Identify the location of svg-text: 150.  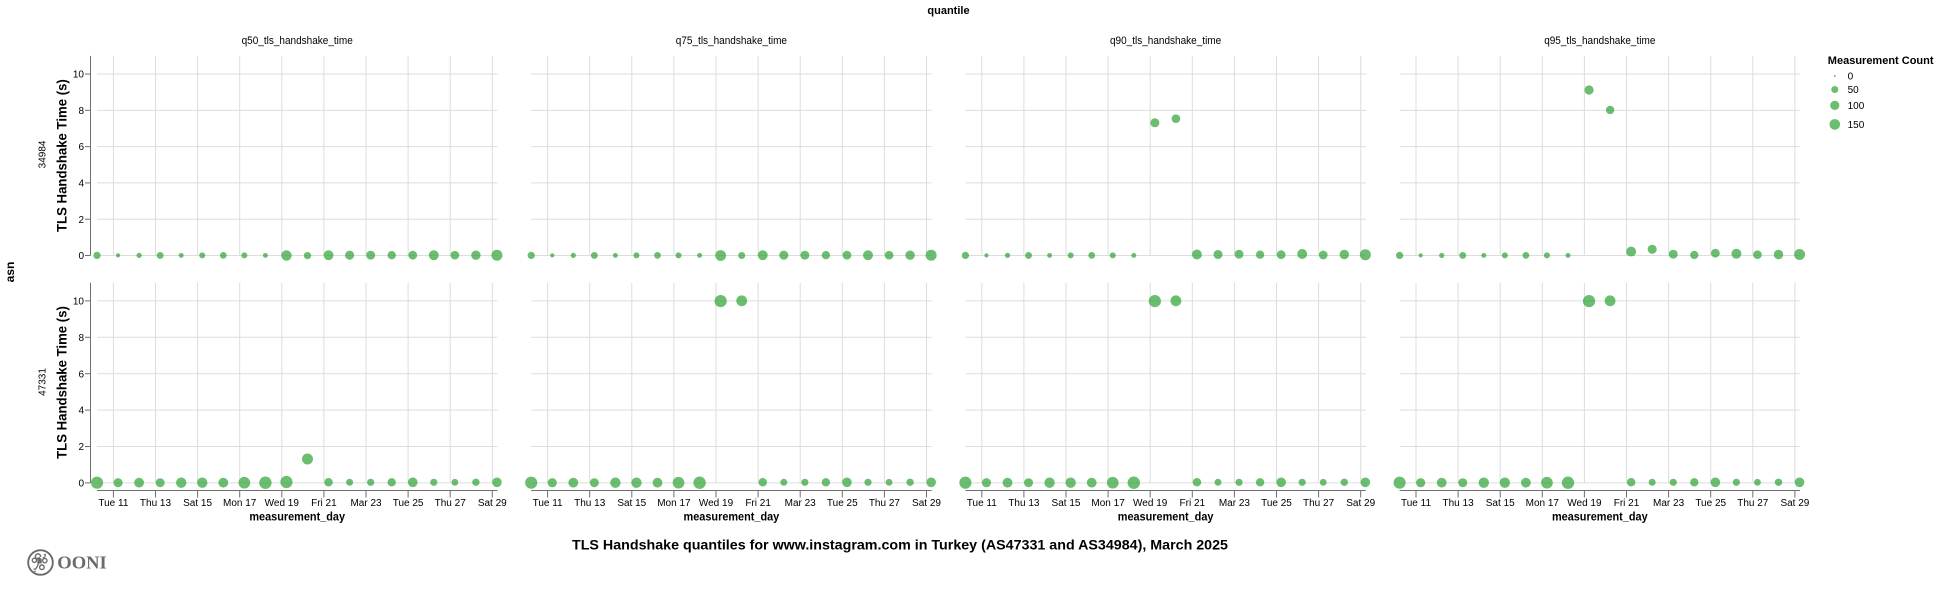
(1856, 125).